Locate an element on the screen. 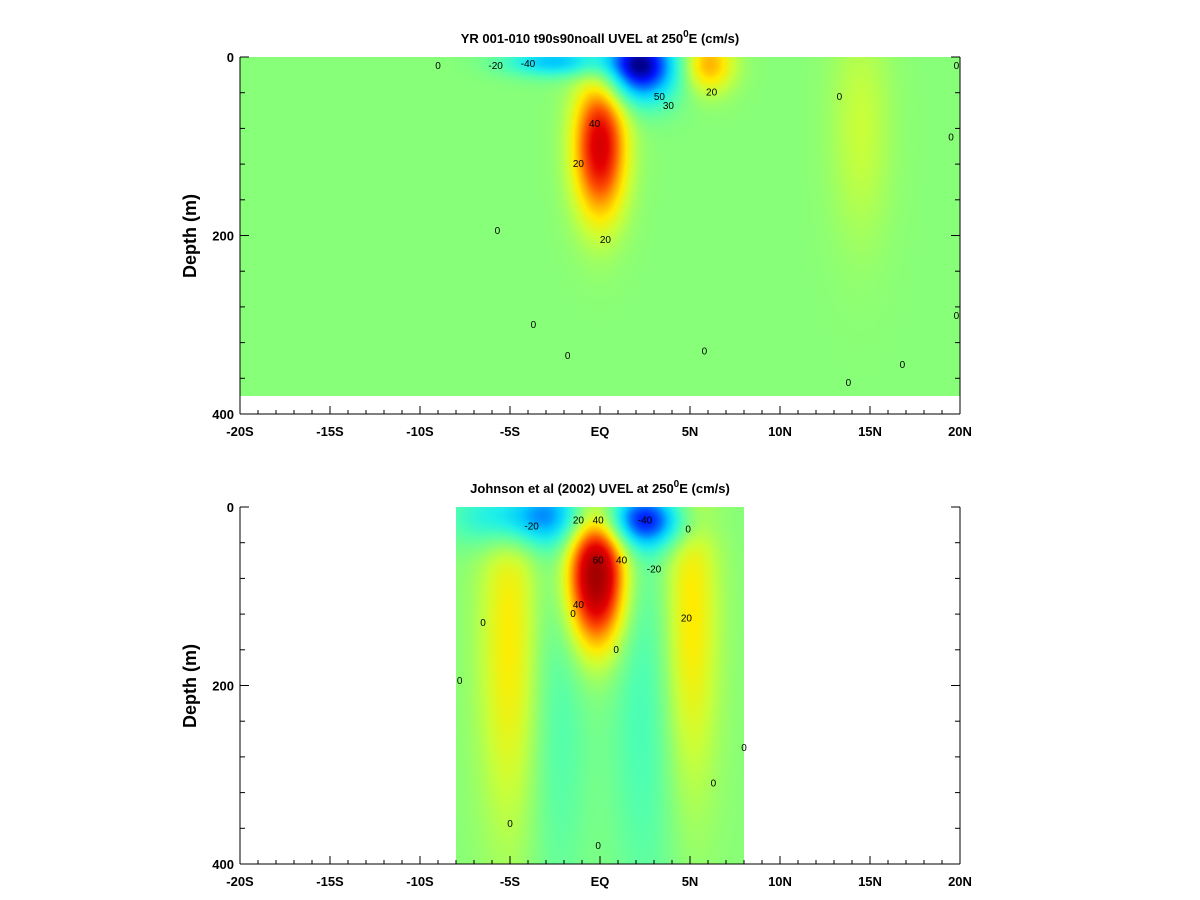 The width and height of the screenshot is (1200, 900). contour-label: 60 is located at coordinates (599, 561).